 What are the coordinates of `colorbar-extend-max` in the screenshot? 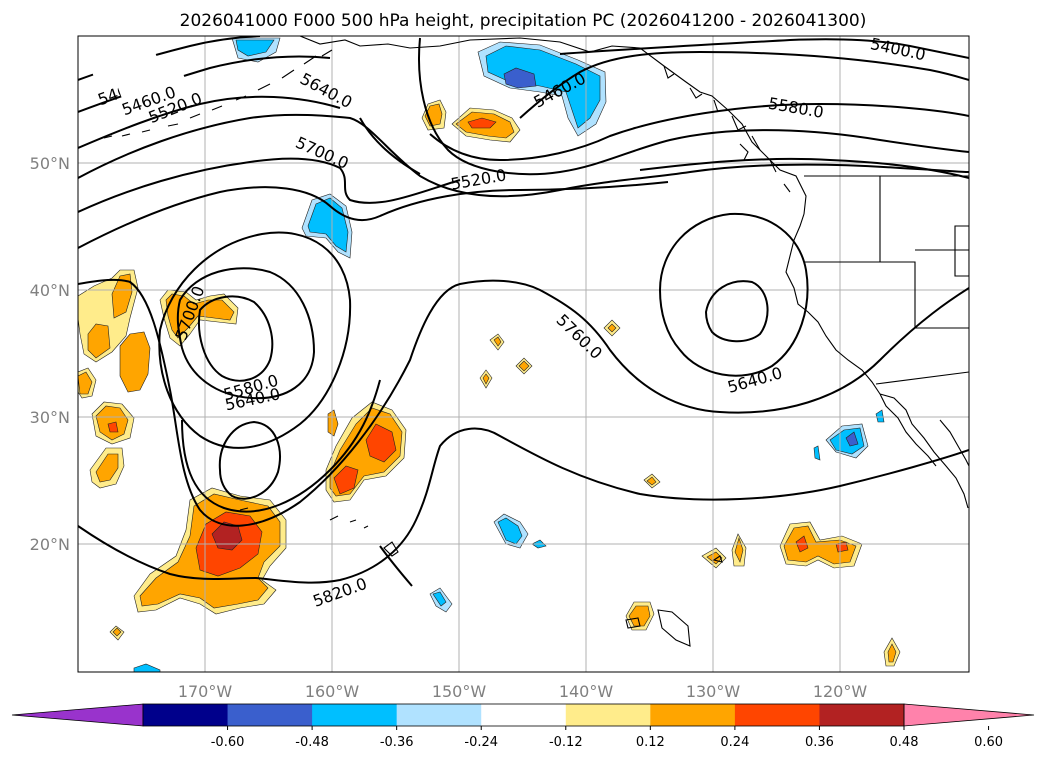 It's located at (969, 715).